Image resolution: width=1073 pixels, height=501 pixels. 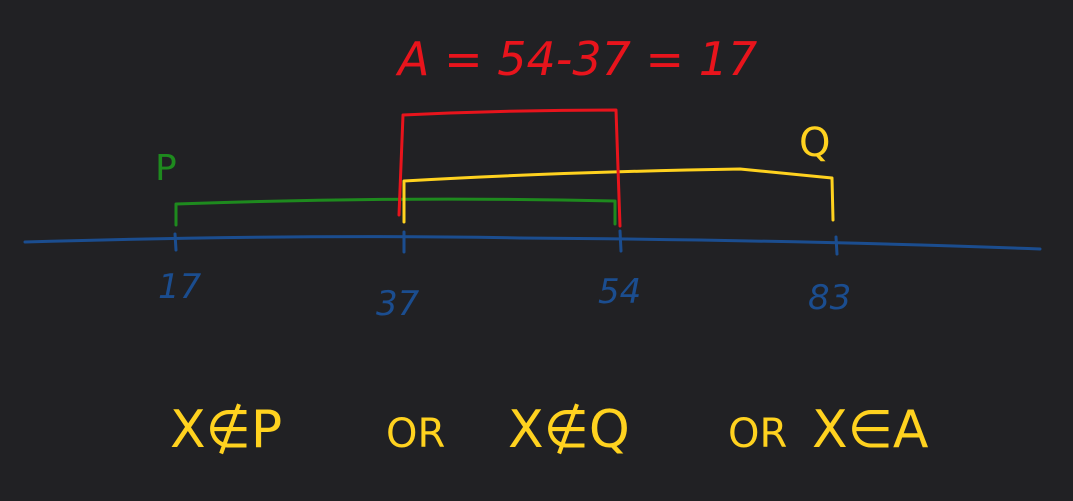 What do you see at coordinates (395, 212) in the screenshot?
I see `set-p-bracket` at bounding box center [395, 212].